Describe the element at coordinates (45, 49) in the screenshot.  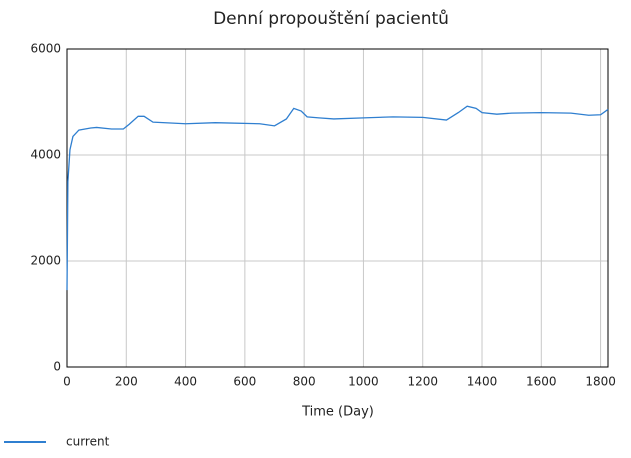
I see `y-tick-label: 6000` at that location.